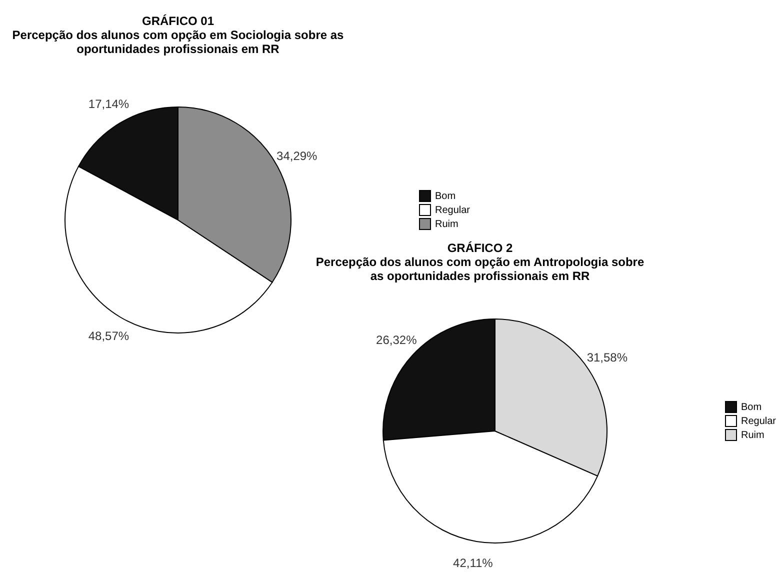 This screenshot has height=579, width=784. I want to click on data-label: 17,14%, so click(109, 104).